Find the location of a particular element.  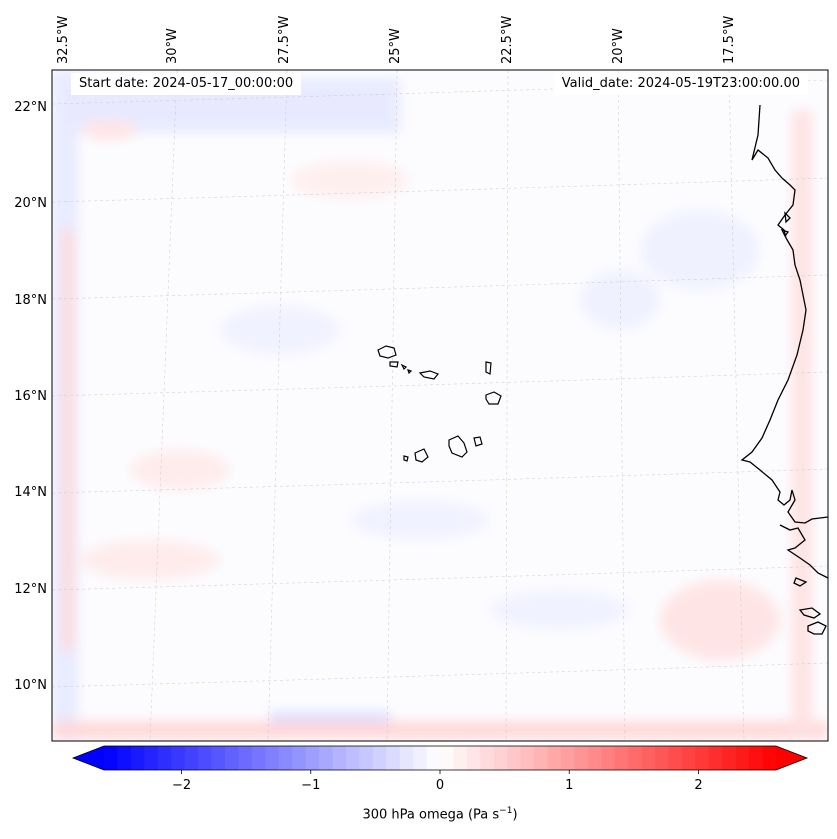

latitude-labels: 22°N 20°N 18°N 16°N 14°N 12°N 10°N is located at coordinates (30, 396).